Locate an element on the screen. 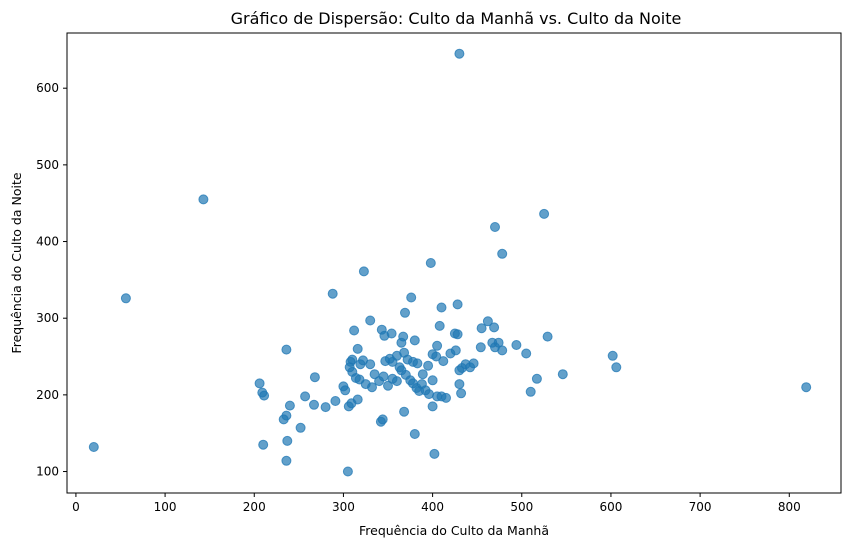 This screenshot has height=548, width=851. x-tick-label: 0 is located at coordinates (76, 507).